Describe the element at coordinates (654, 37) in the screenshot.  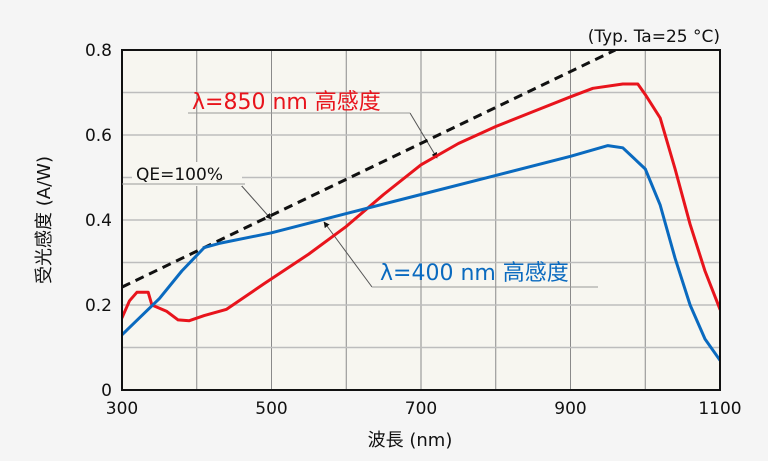
I see `condition-note: (Typ. Ta=25 °C)` at that location.